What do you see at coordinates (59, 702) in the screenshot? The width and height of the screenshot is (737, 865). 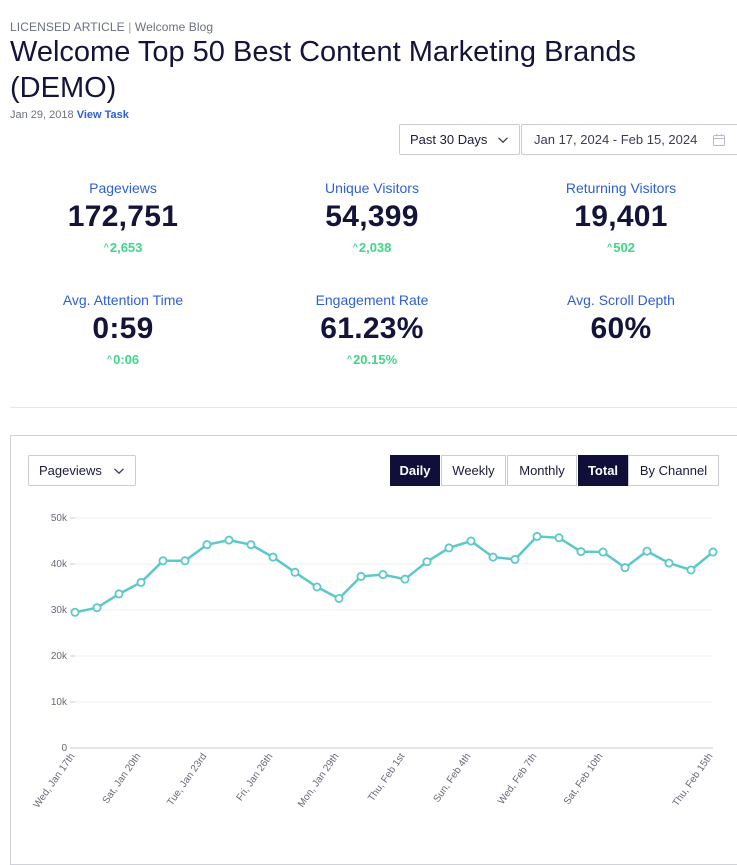 I see `y-tick-label: 10k` at bounding box center [59, 702].